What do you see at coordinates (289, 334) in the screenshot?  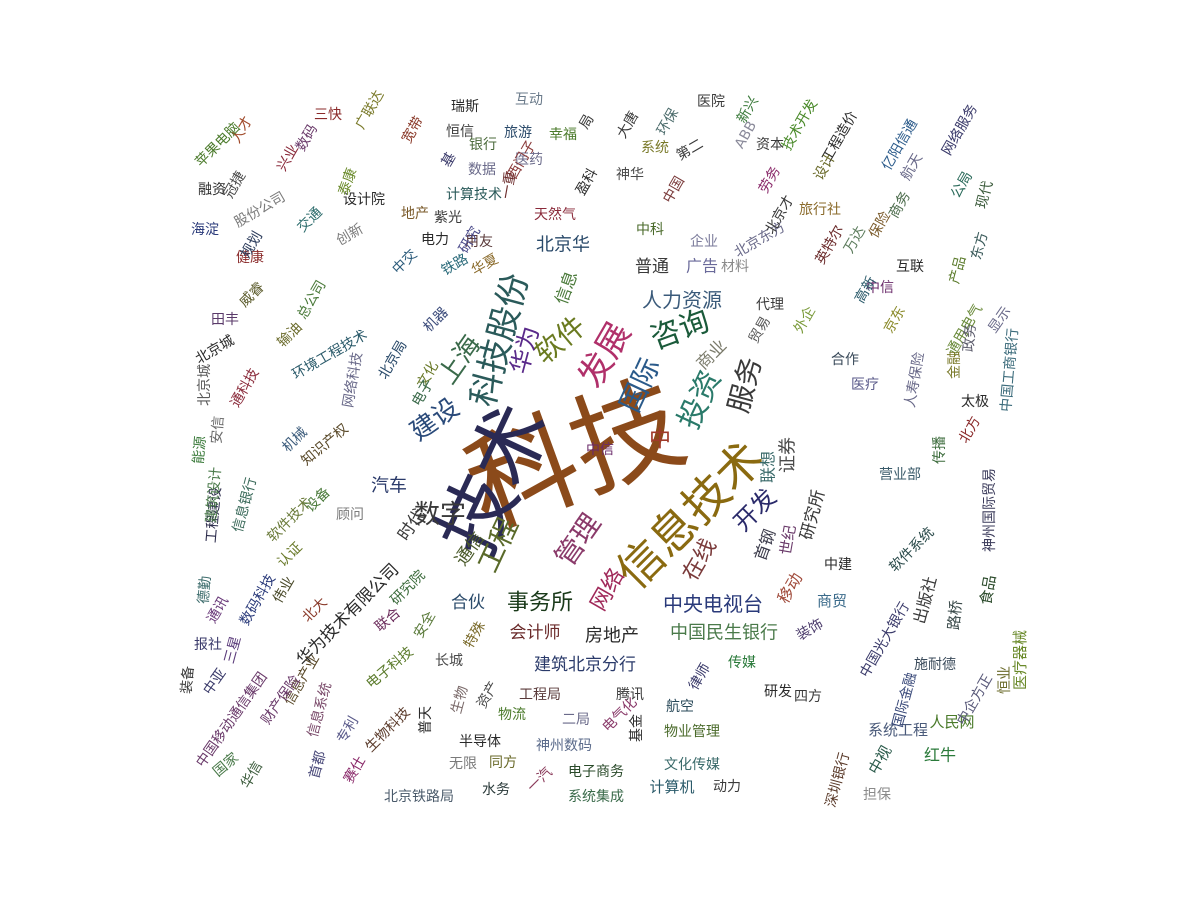 I see `cloud-word: 输油` at bounding box center [289, 334].